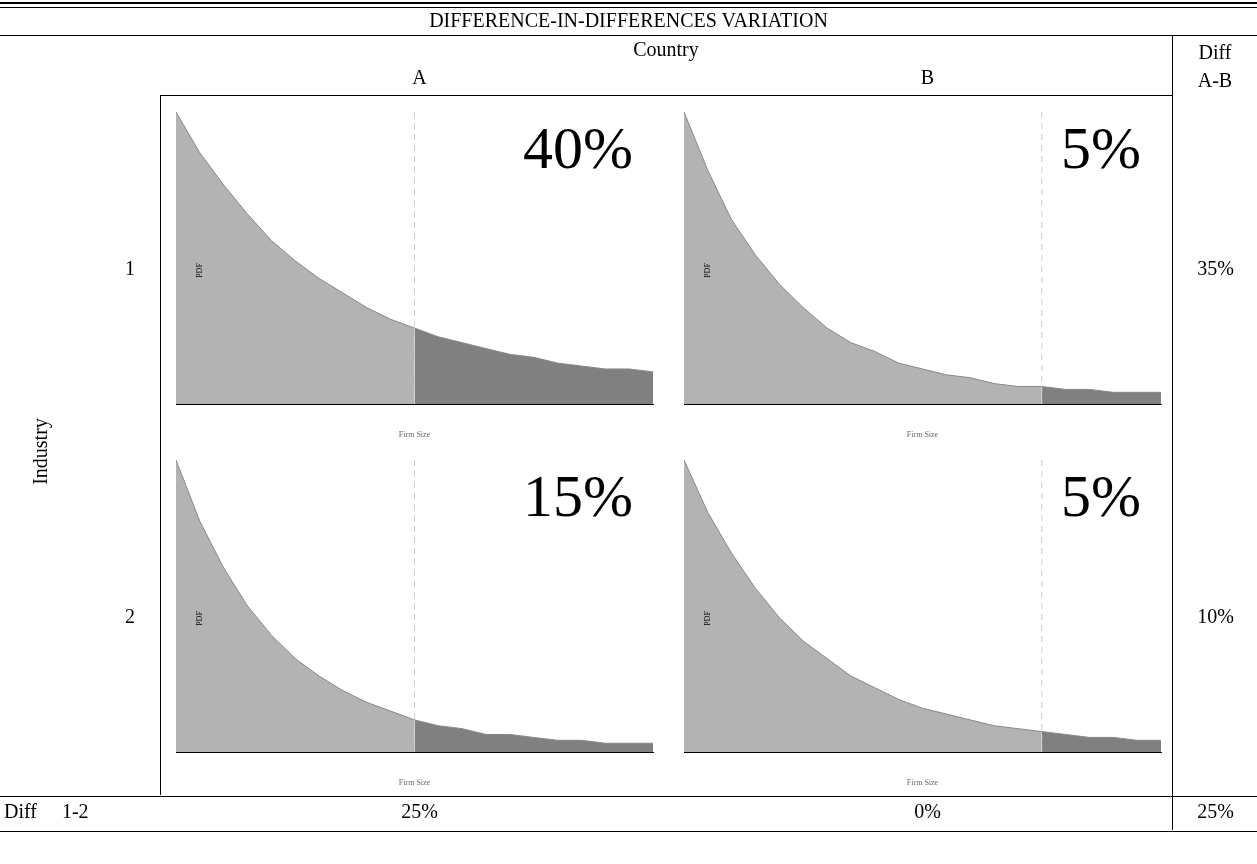 This screenshot has width=1257, height=864. I want to click on category-label: 2, so click(130, 616).